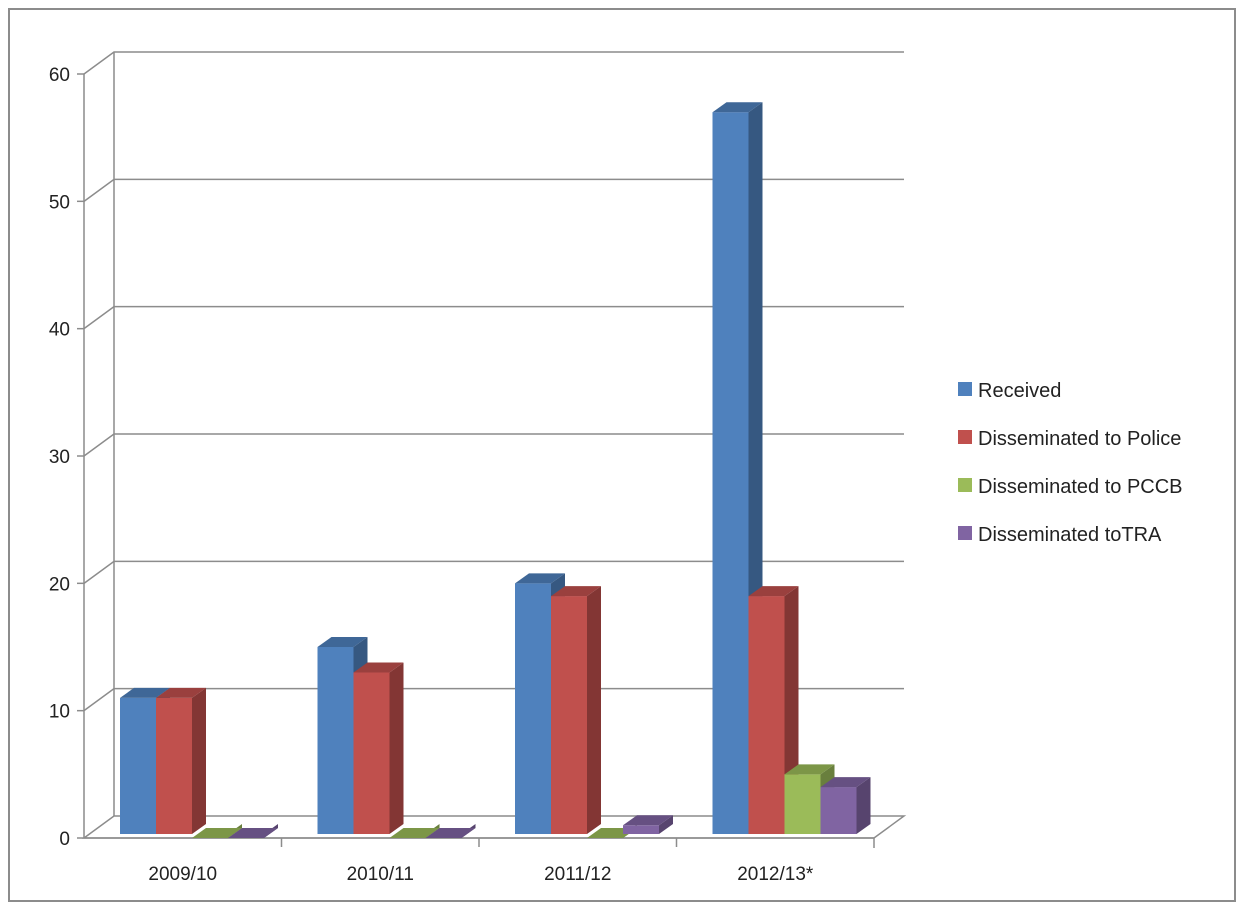 This screenshot has height=910, width=1246. I want to click on y-tick-label: 60, so click(59, 75).